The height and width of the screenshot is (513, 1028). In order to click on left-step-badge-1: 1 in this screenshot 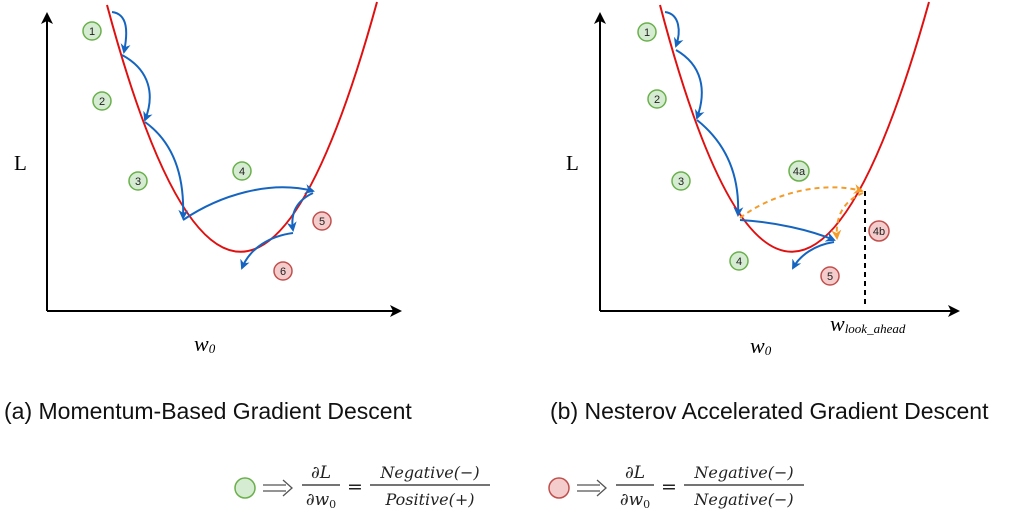, I will do `click(92, 31)`.